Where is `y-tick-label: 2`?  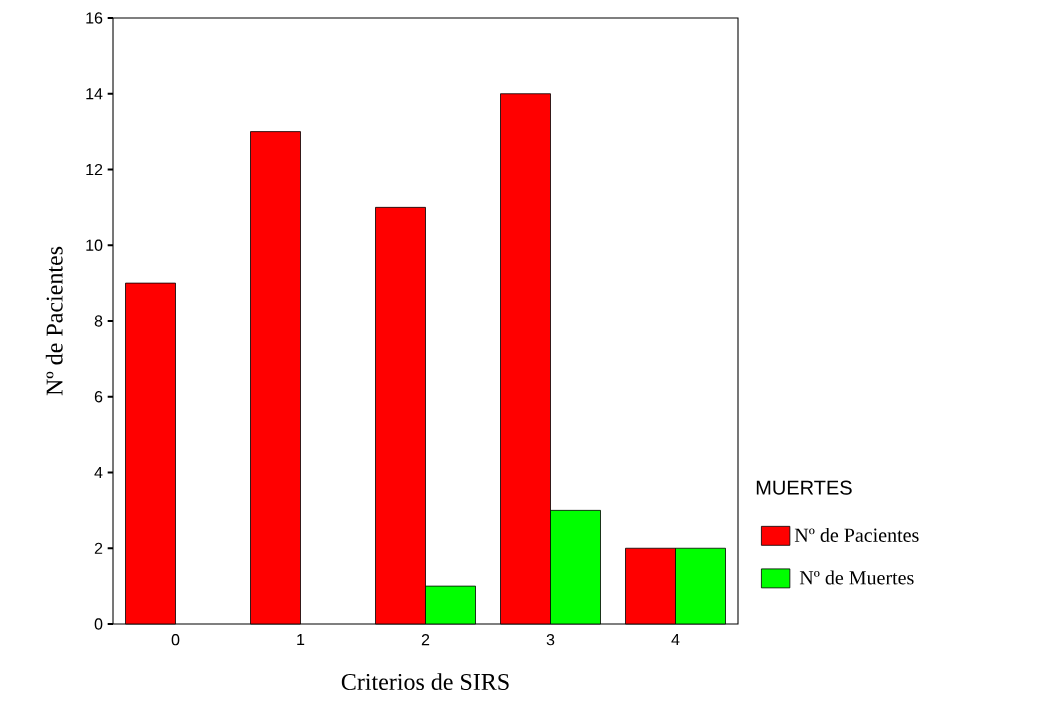
y-tick-label: 2 is located at coordinates (98, 548).